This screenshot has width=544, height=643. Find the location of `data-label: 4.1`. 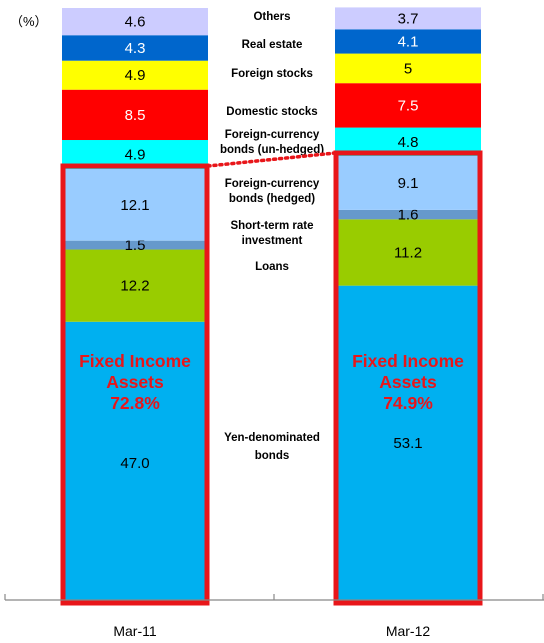

data-label: 4.1 is located at coordinates (408, 41).